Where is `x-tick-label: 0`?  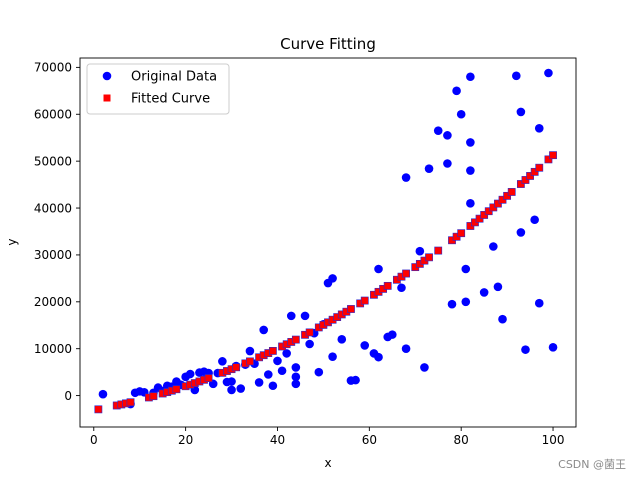
x-tick-label: 0 is located at coordinates (94, 440).